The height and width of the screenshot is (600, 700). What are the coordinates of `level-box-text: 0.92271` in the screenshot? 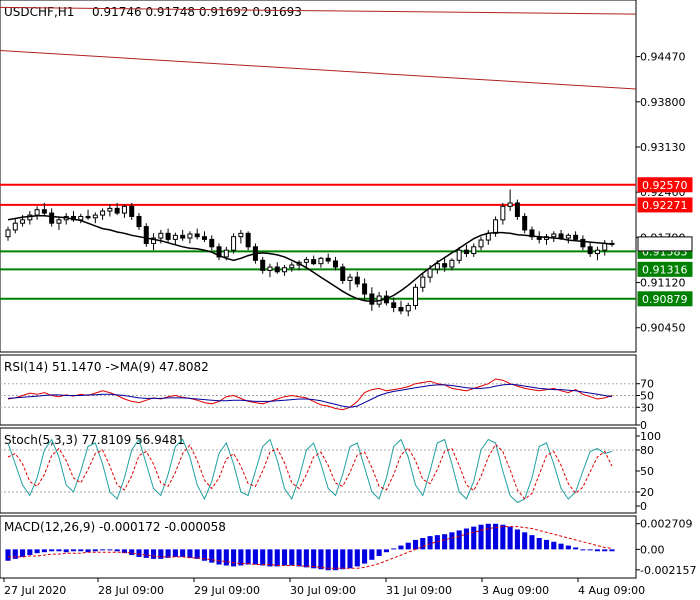 It's located at (665, 205).